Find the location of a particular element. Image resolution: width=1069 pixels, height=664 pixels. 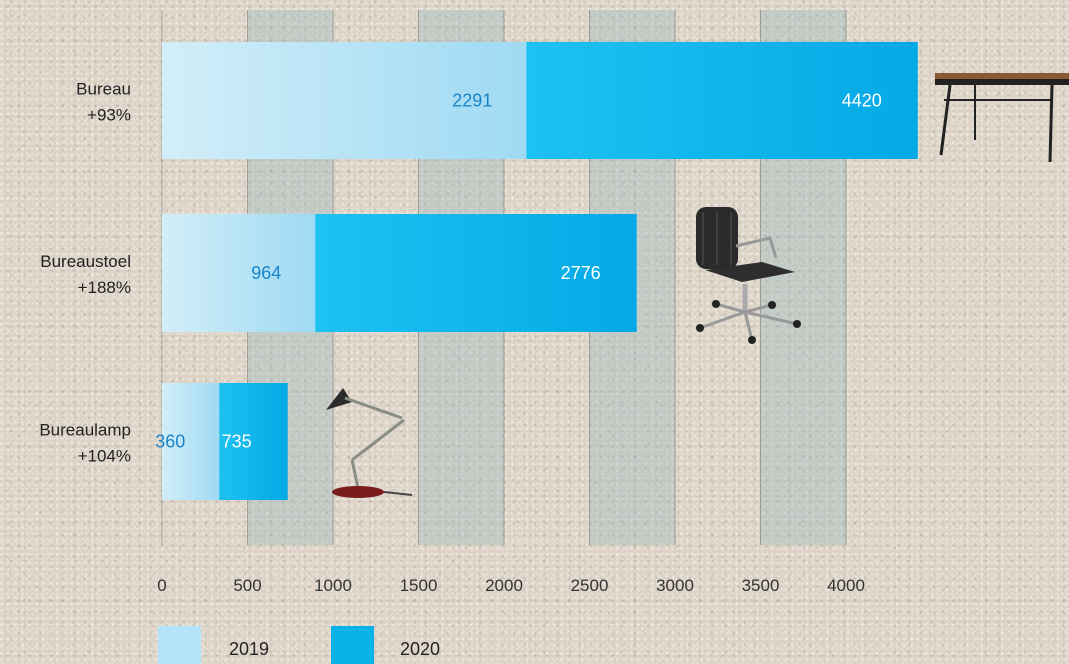

desk-icon is located at coordinates (1002, 118).